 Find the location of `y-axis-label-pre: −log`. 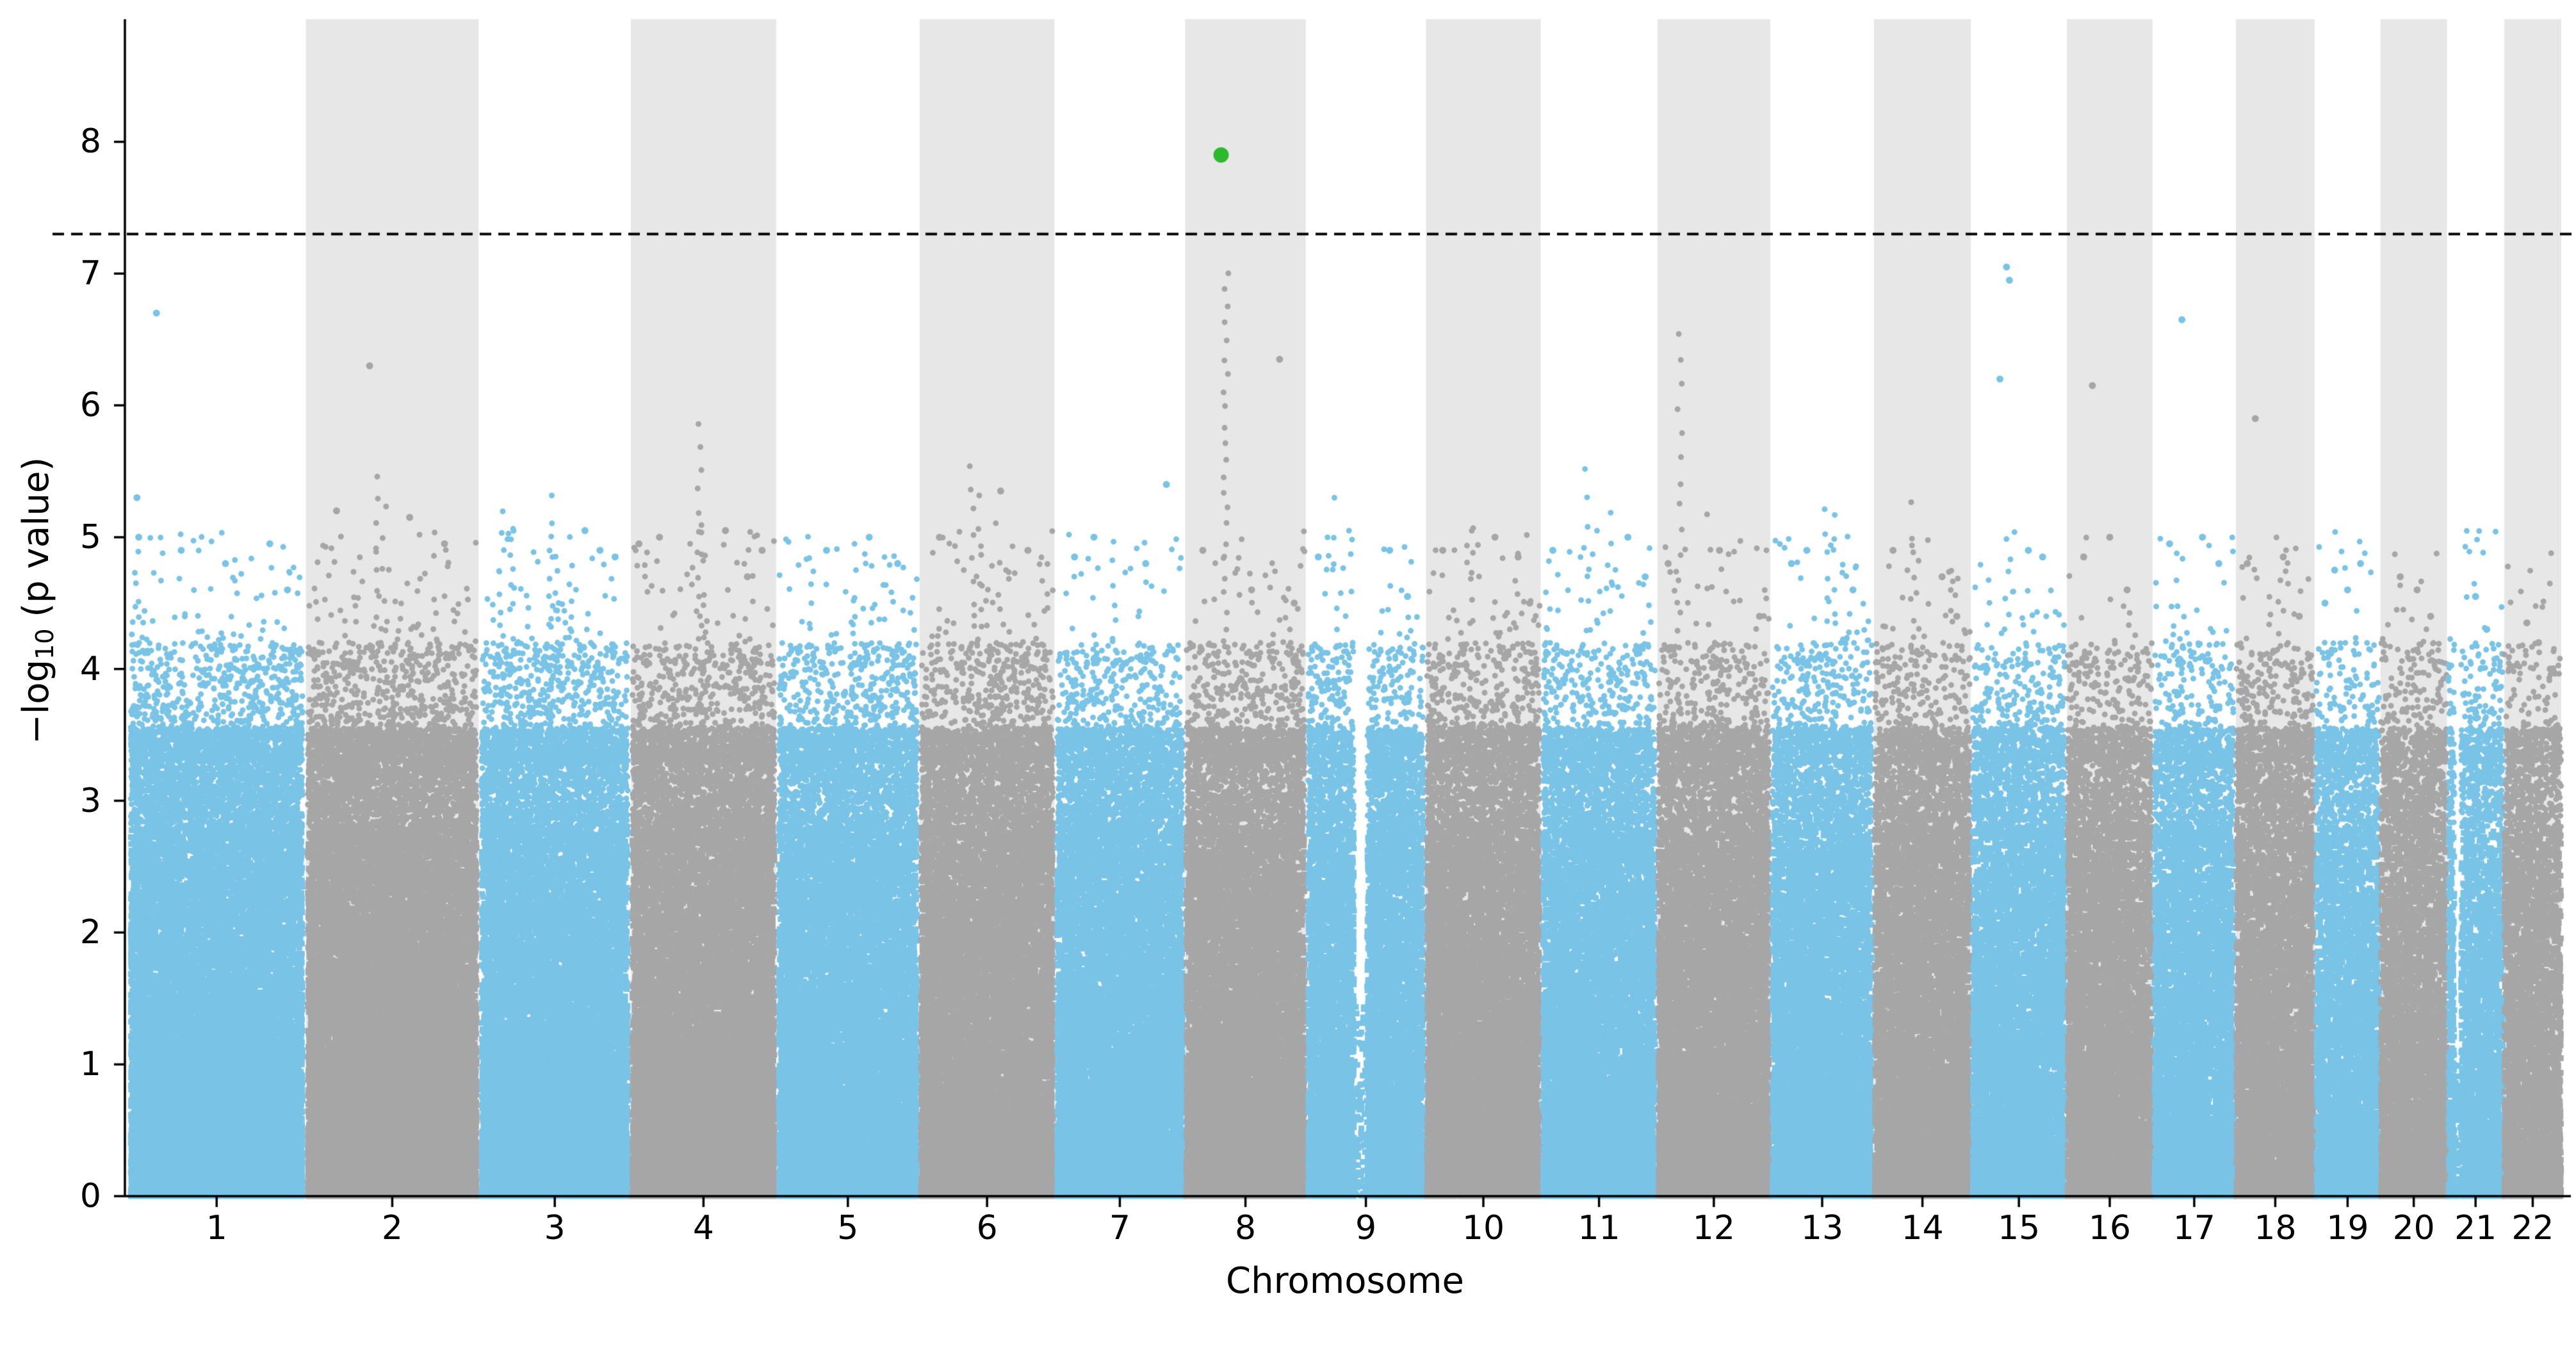

y-axis-label-pre: −log is located at coordinates (36, 702).